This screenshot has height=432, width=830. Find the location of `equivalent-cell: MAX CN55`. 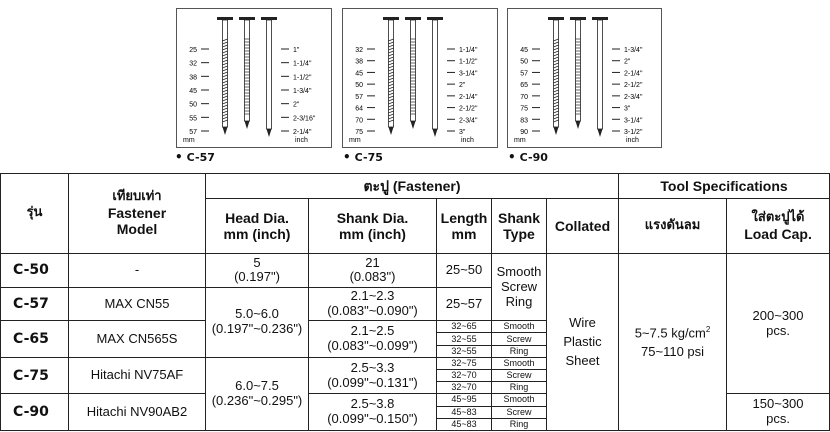

equivalent-cell: MAX CN55 is located at coordinates (137, 304).